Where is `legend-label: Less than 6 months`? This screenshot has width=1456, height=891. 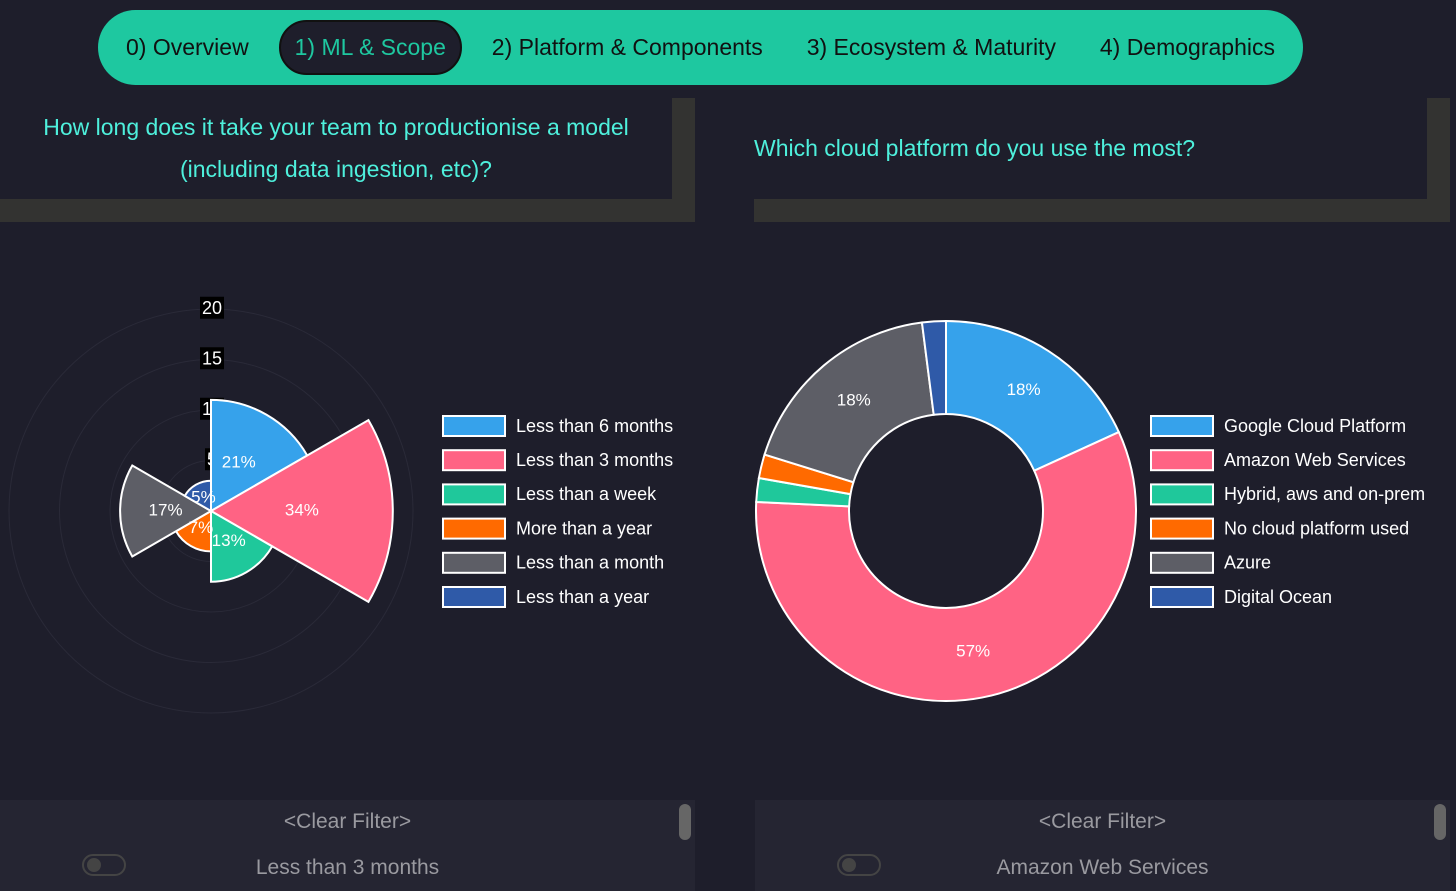
legend-label: Less than 6 months is located at coordinates (594, 426).